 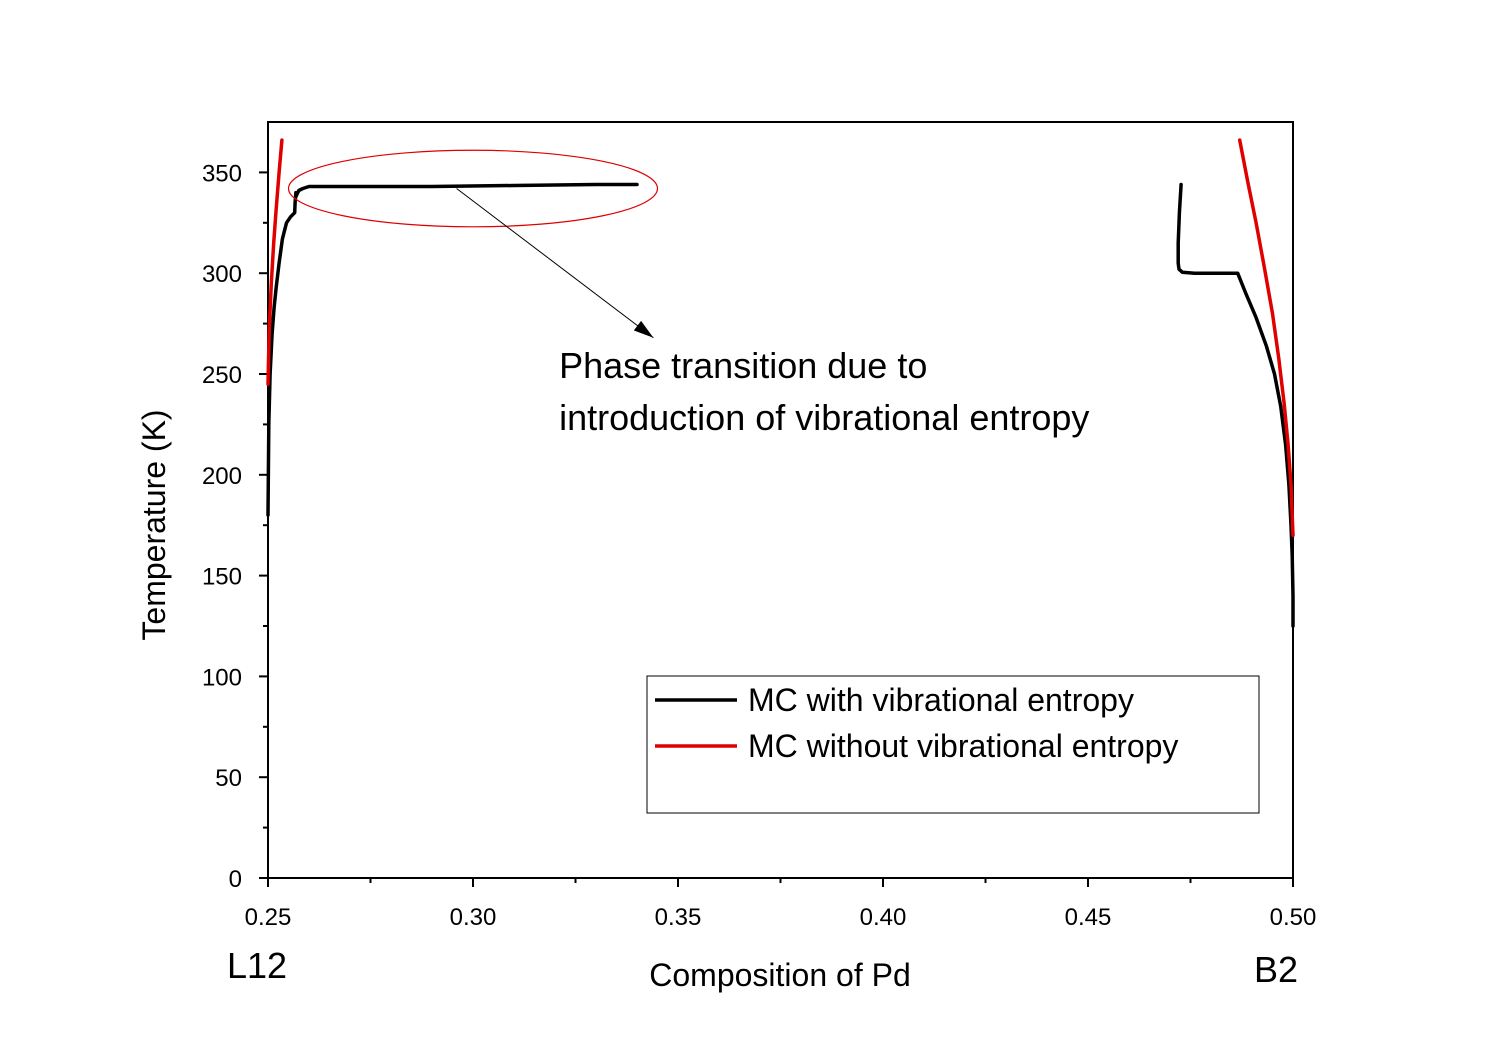 I want to click on y-tick-label-5: 250, so click(x=222, y=375).